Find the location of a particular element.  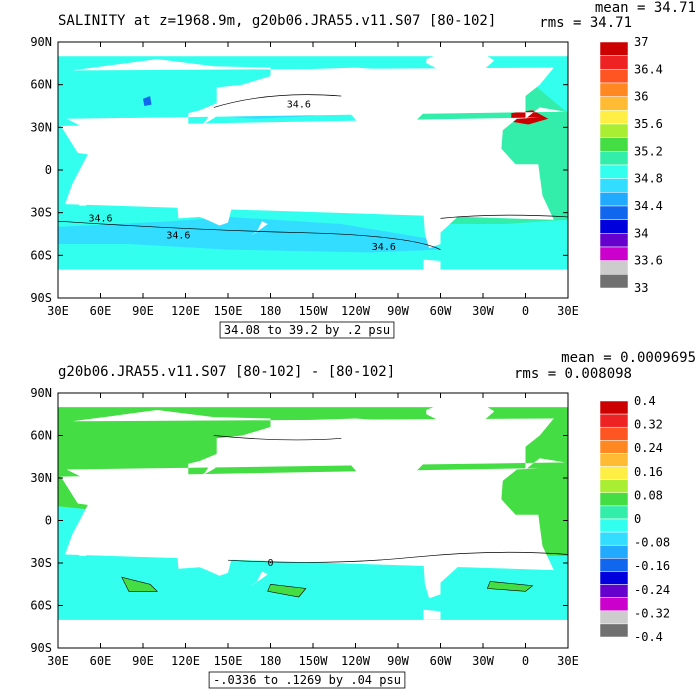

colorbar-label: 33 is located at coordinates (641, 288).